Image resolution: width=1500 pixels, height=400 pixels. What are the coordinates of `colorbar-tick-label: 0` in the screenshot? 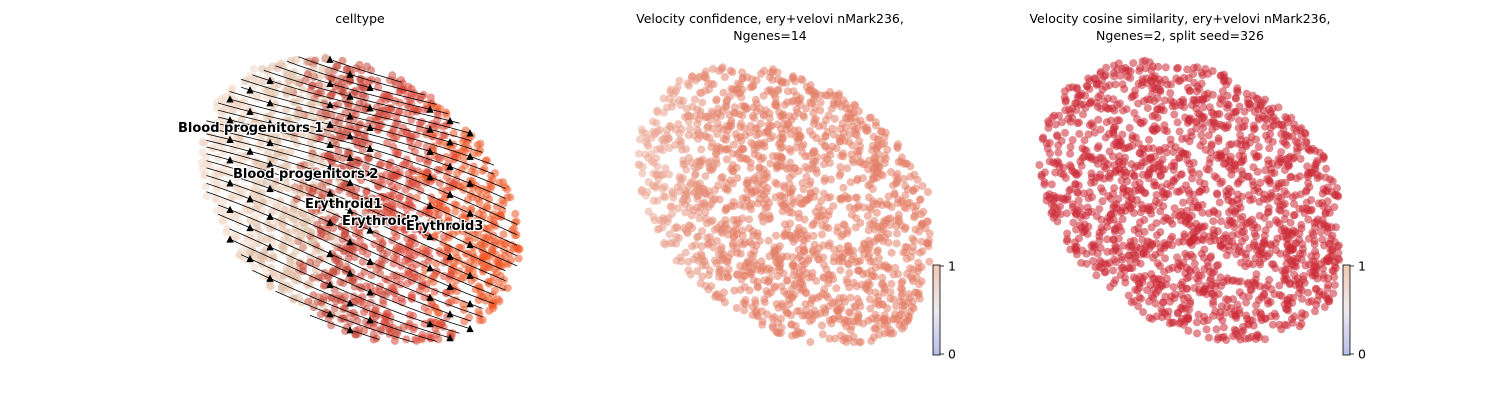 It's located at (952, 354).